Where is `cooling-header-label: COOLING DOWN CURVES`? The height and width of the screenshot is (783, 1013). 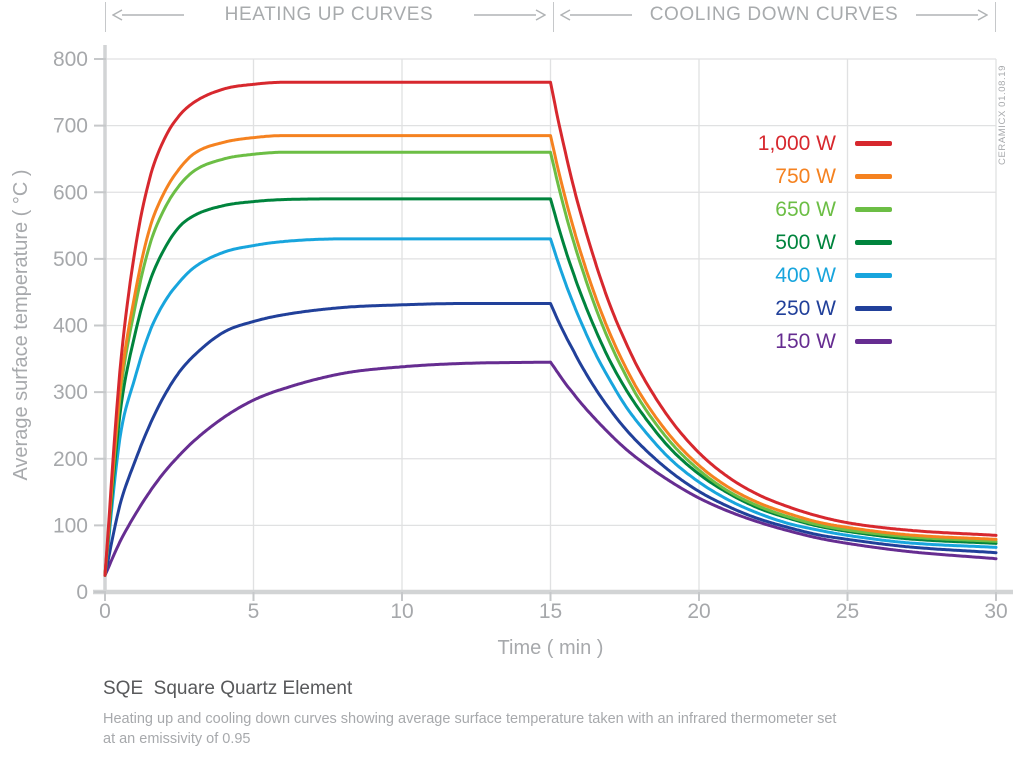 cooling-header-label: COOLING DOWN CURVES is located at coordinates (774, 14).